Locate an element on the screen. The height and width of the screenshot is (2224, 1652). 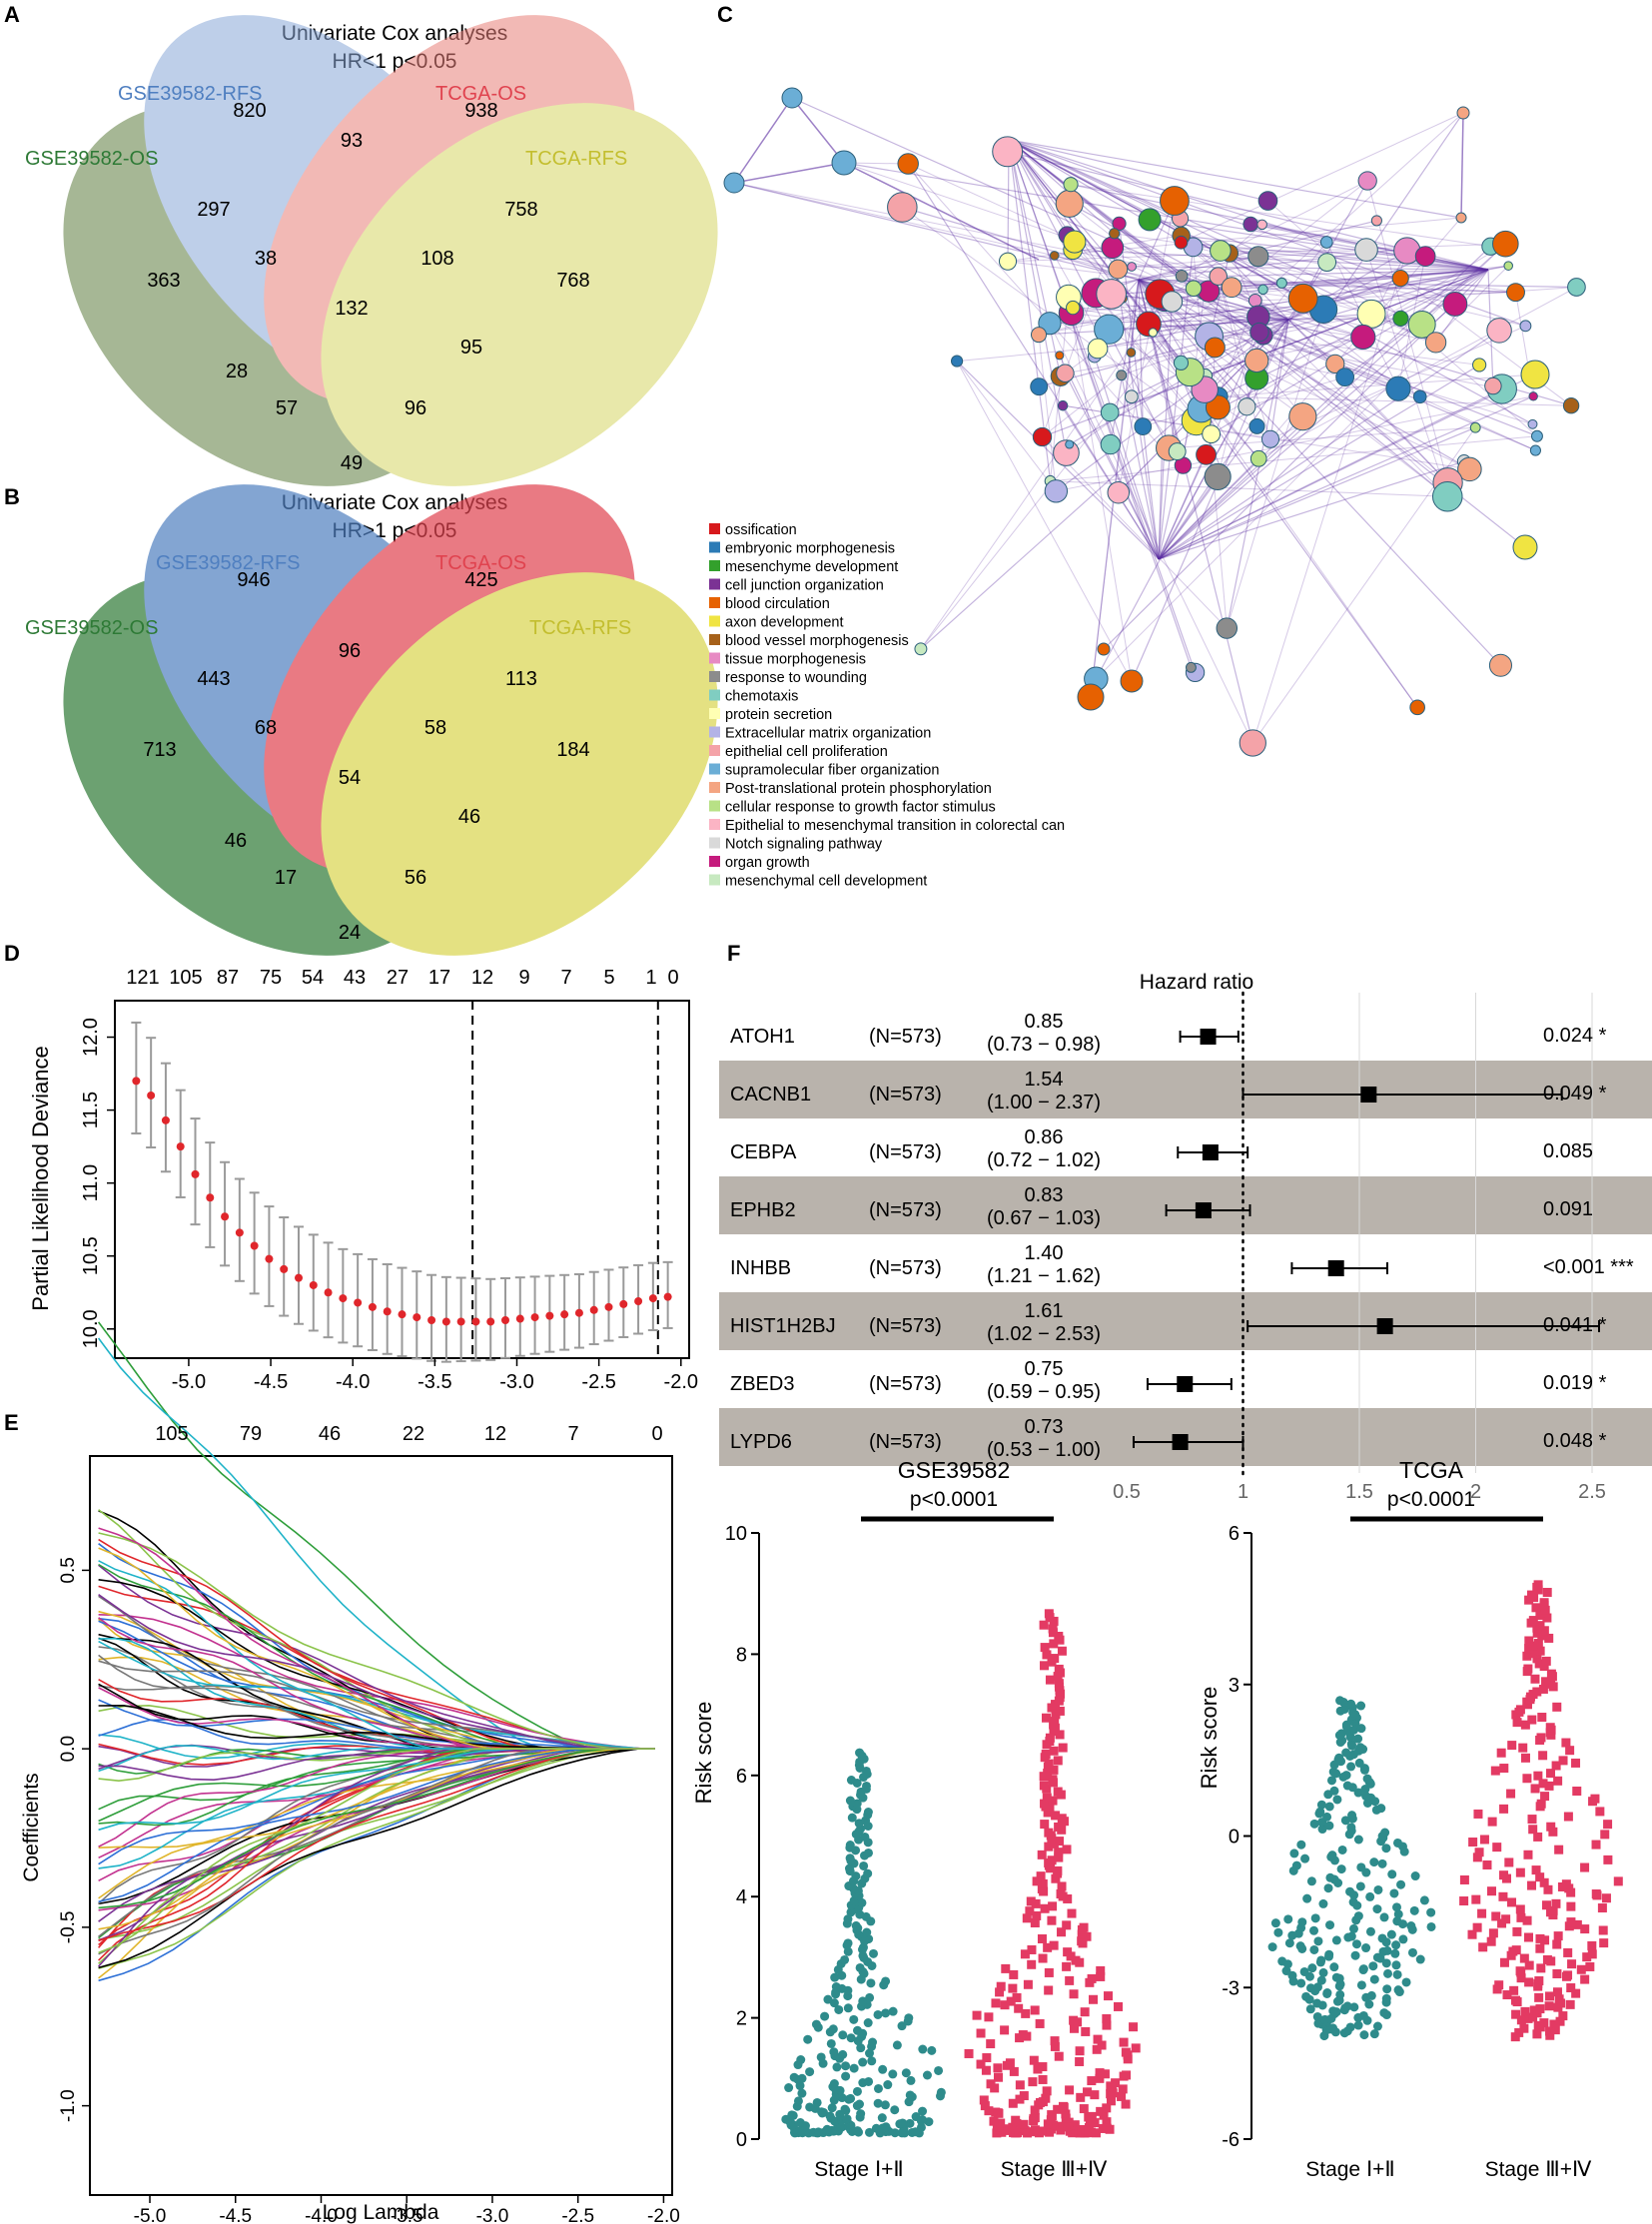
x-tick-label: -3.0 is located at coordinates (516, 1382).